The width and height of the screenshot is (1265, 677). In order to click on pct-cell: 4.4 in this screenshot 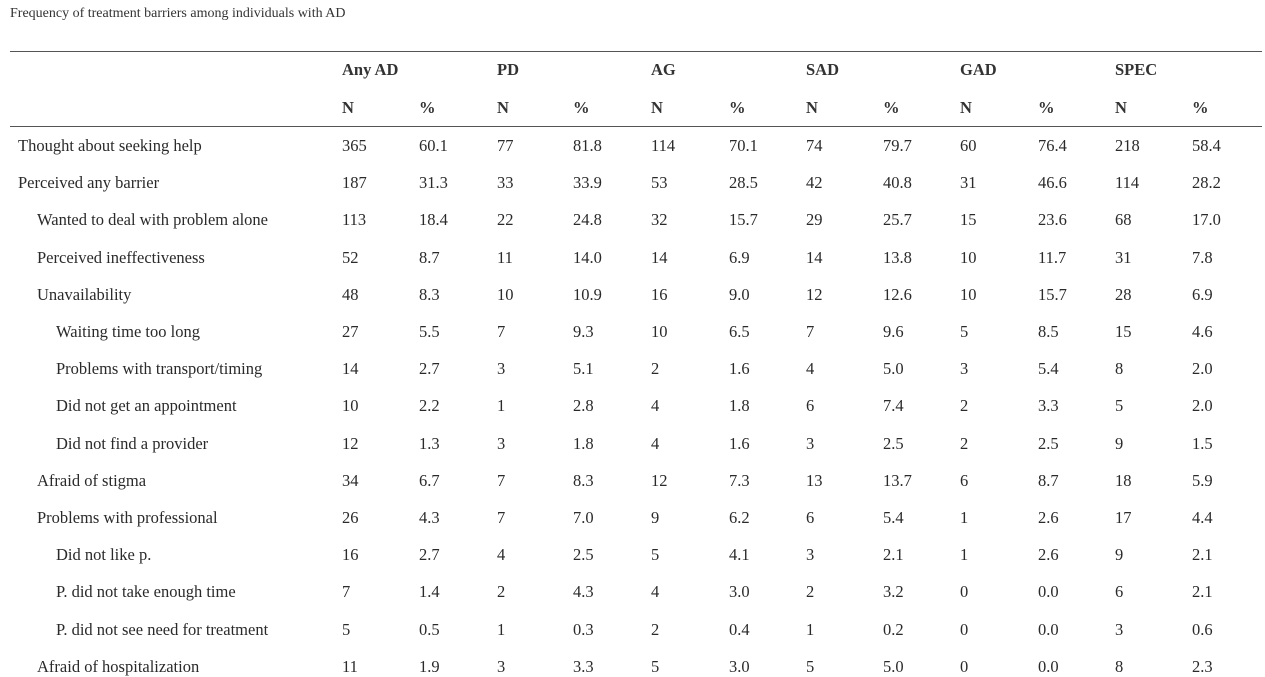, I will do `click(1202, 517)`.